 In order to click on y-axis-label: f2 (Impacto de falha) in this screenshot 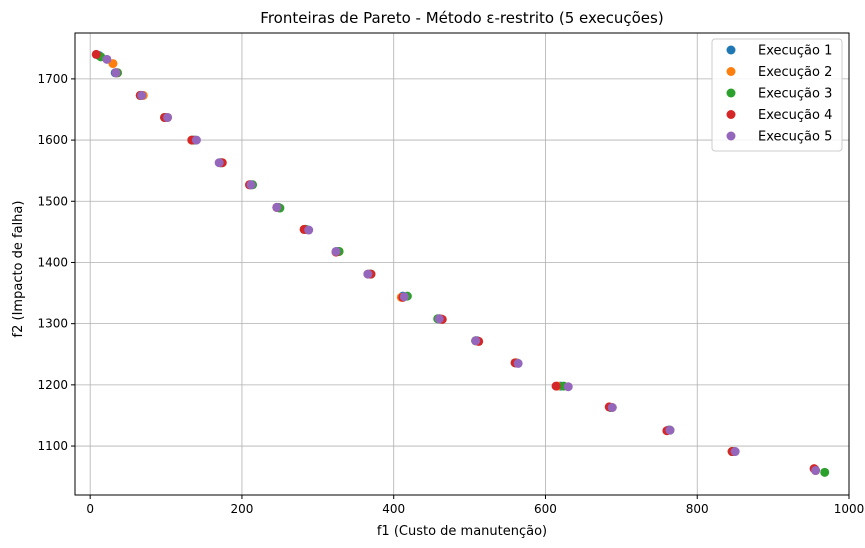, I will do `click(18, 269)`.